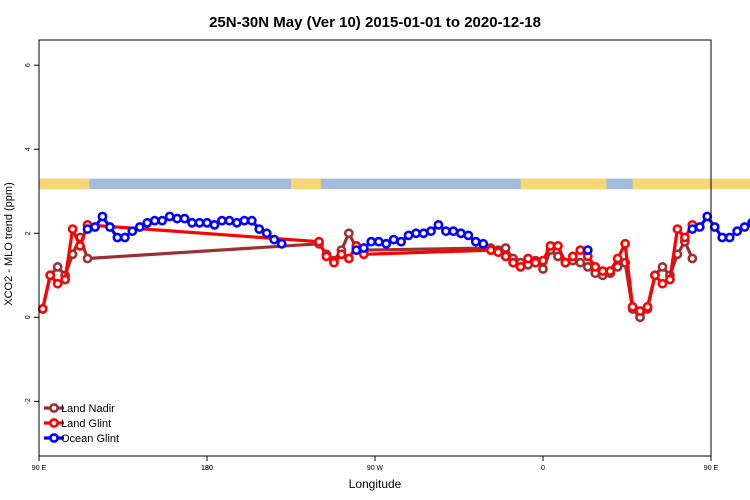 The height and width of the screenshot is (500, 750). I want to click on x-tick-label-2: 90 W, so click(375, 468).